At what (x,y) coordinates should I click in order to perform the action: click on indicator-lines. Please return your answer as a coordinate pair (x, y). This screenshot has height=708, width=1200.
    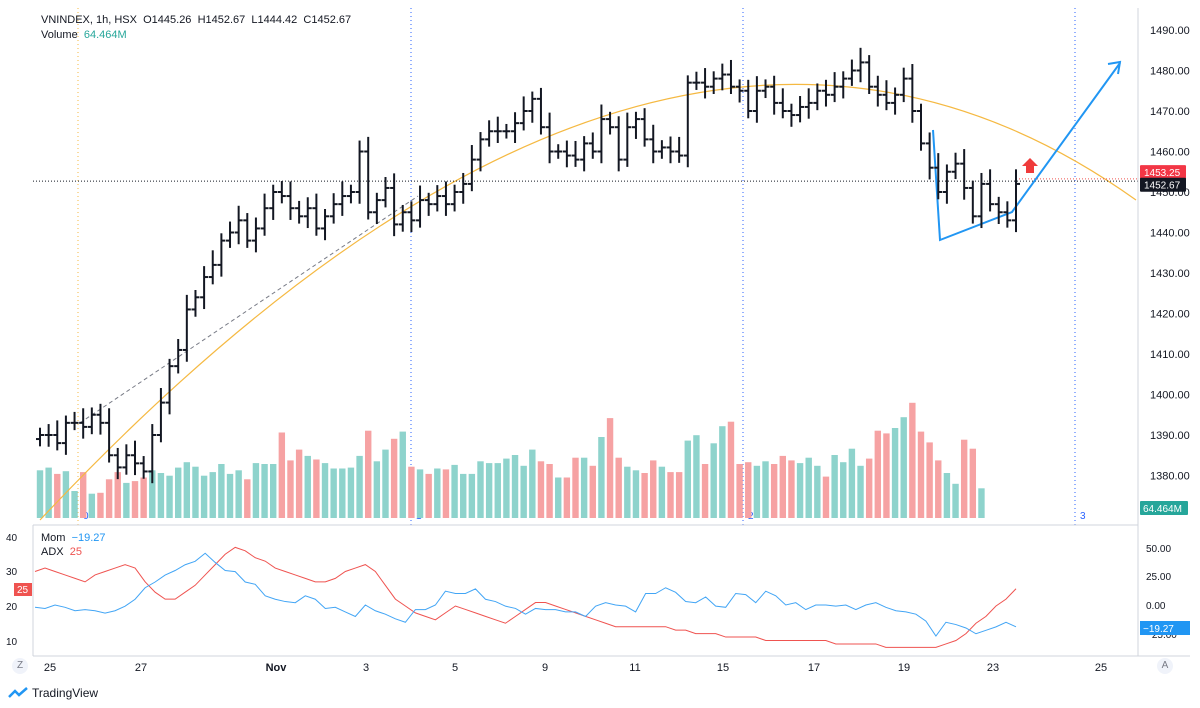
    Looking at the image, I should click on (525, 597).